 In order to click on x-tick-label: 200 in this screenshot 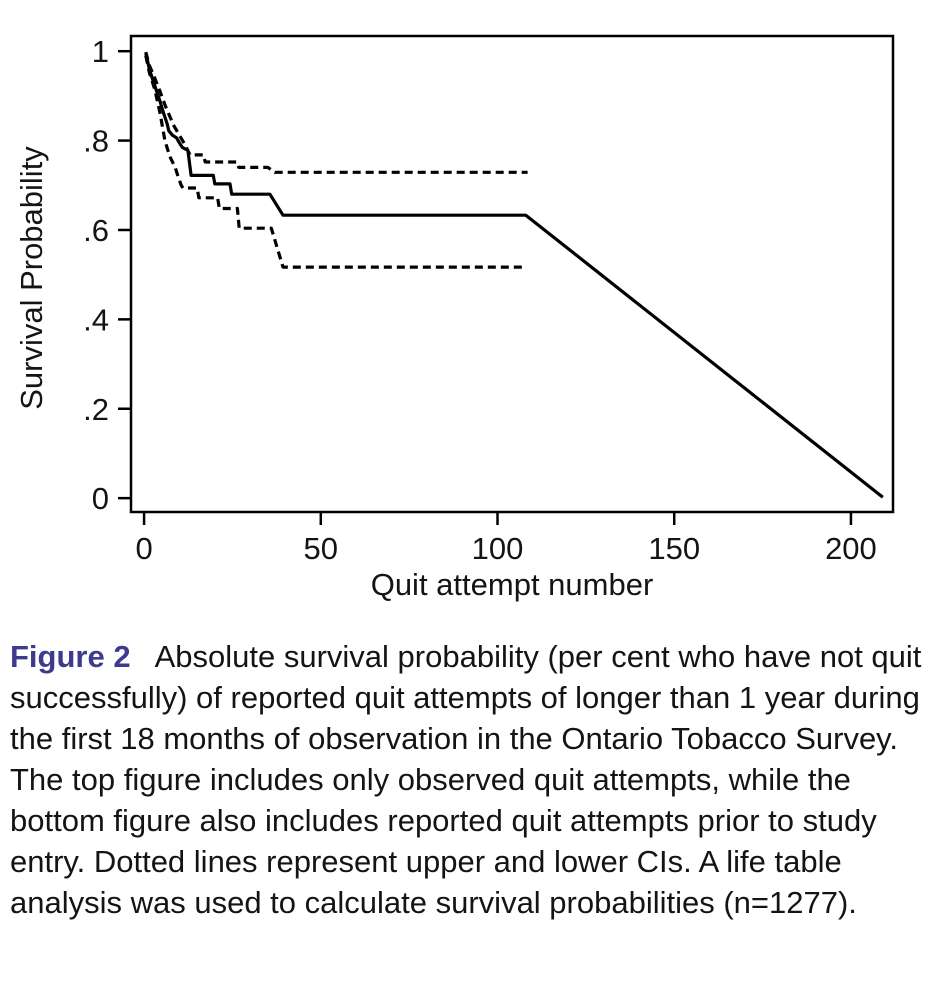, I will do `click(851, 548)`.